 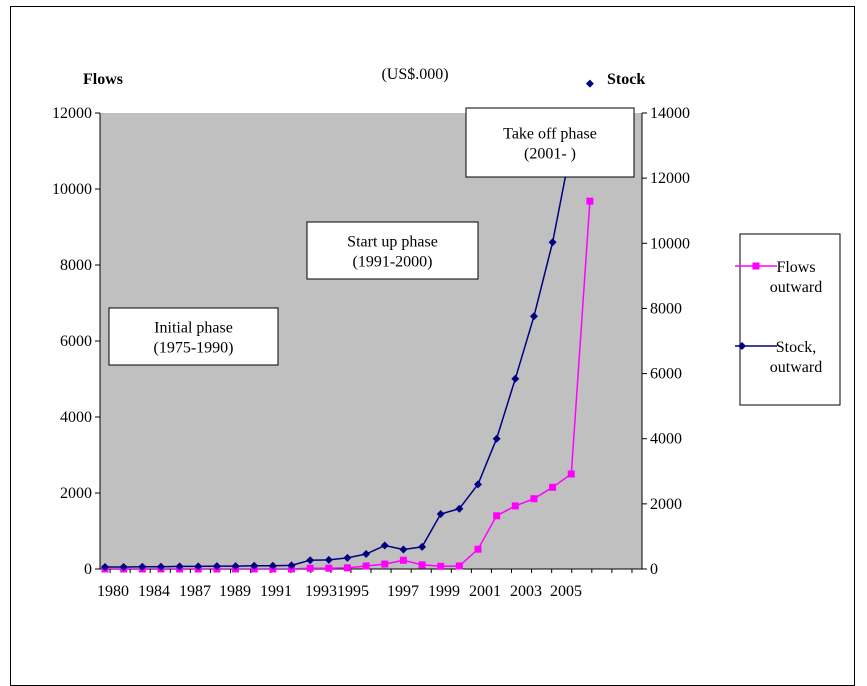 I want to click on x-tick-label: 1991, so click(x=276, y=591).